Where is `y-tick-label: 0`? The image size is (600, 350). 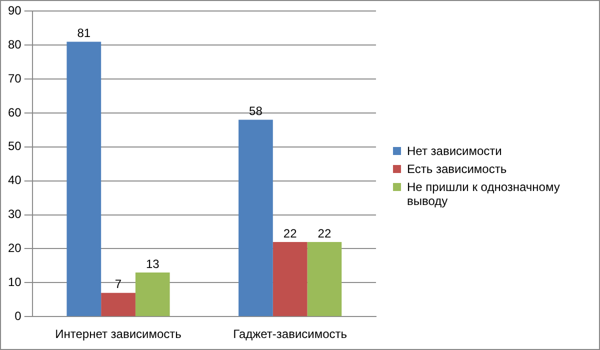 y-tick-label: 0 is located at coordinates (18, 315).